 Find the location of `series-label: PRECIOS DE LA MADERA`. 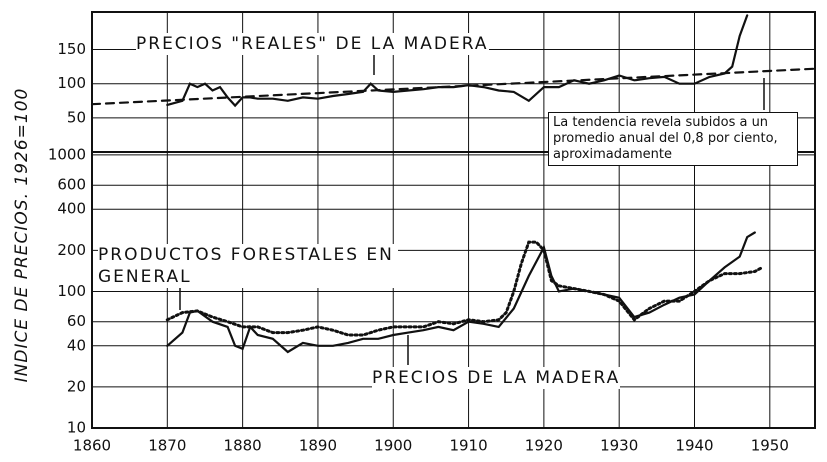

series-label: PRECIOS DE LA MADERA is located at coordinates (496, 378).